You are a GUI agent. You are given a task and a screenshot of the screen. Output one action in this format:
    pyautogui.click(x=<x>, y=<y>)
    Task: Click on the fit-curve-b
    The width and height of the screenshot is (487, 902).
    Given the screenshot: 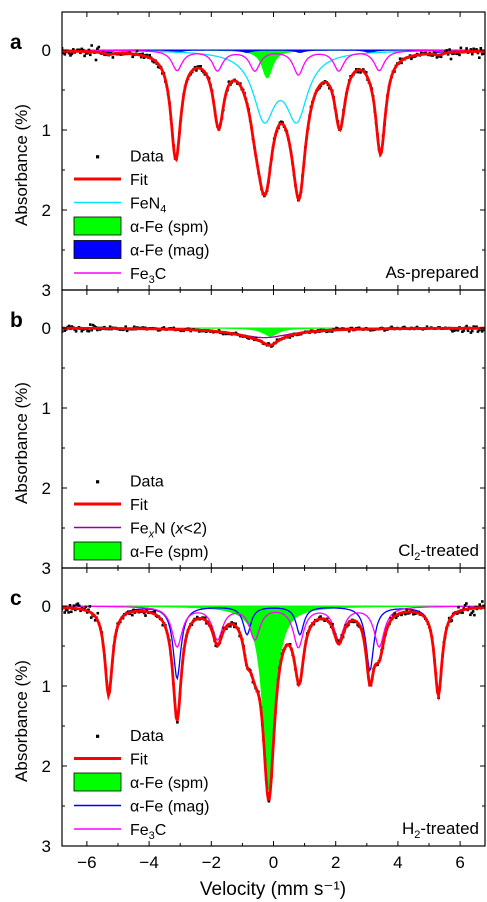 What is the action you would take?
    pyautogui.click(x=273, y=336)
    